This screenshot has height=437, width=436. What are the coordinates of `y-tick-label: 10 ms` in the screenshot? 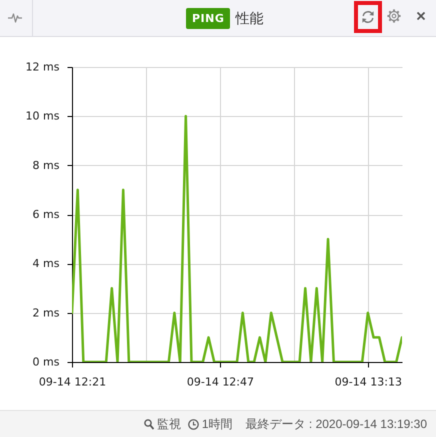 It's located at (43, 116).